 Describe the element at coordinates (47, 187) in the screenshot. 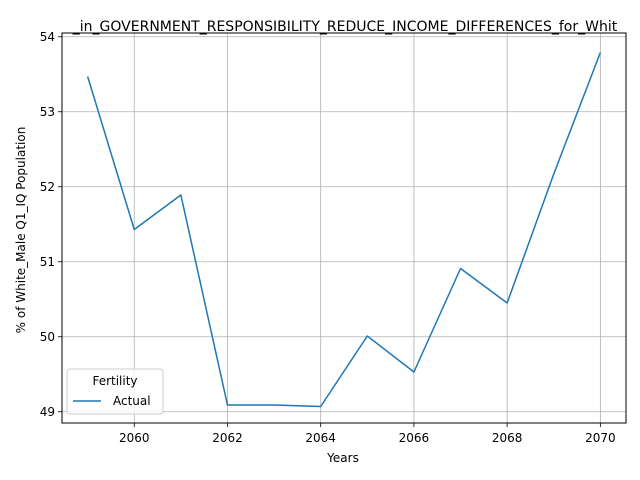

I see `y-tick-label: 52` at that location.